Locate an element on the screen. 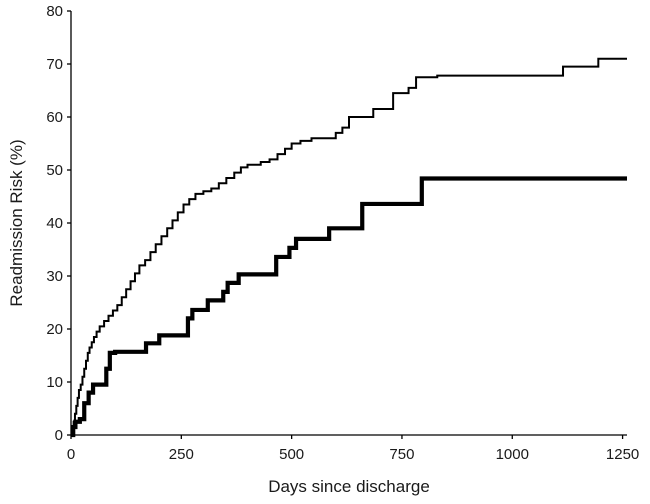 Image resolution: width=650 pixels, height=504 pixels. x-axis-title: Days since discharge is located at coordinates (349, 486).